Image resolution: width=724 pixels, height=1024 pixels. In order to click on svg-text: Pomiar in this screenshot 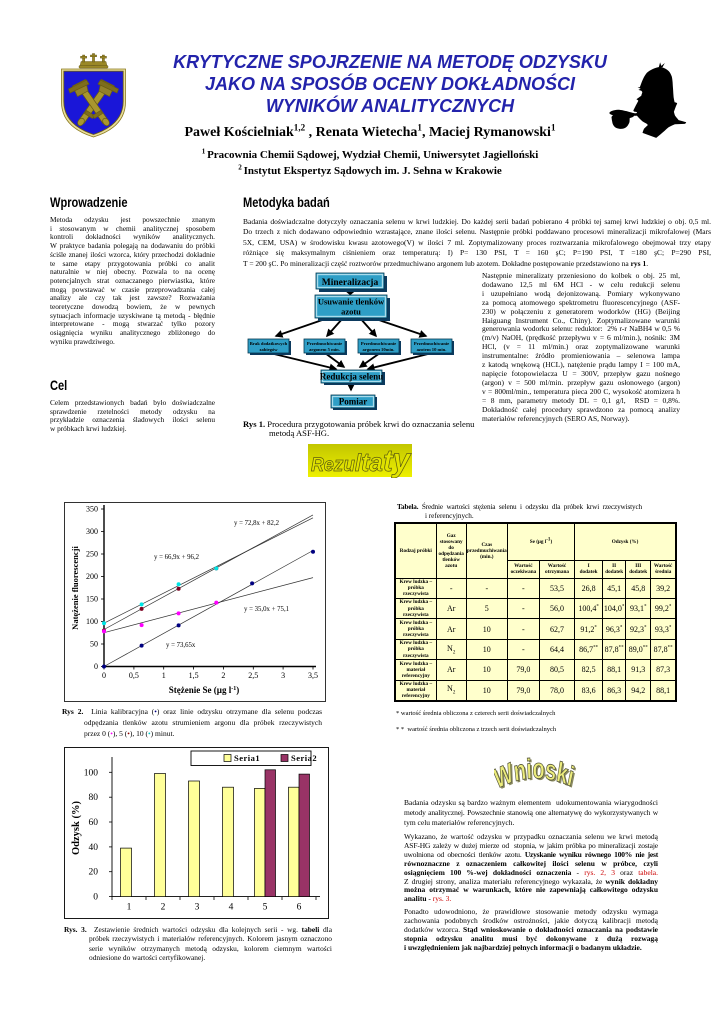, I will do `click(353, 402)`.